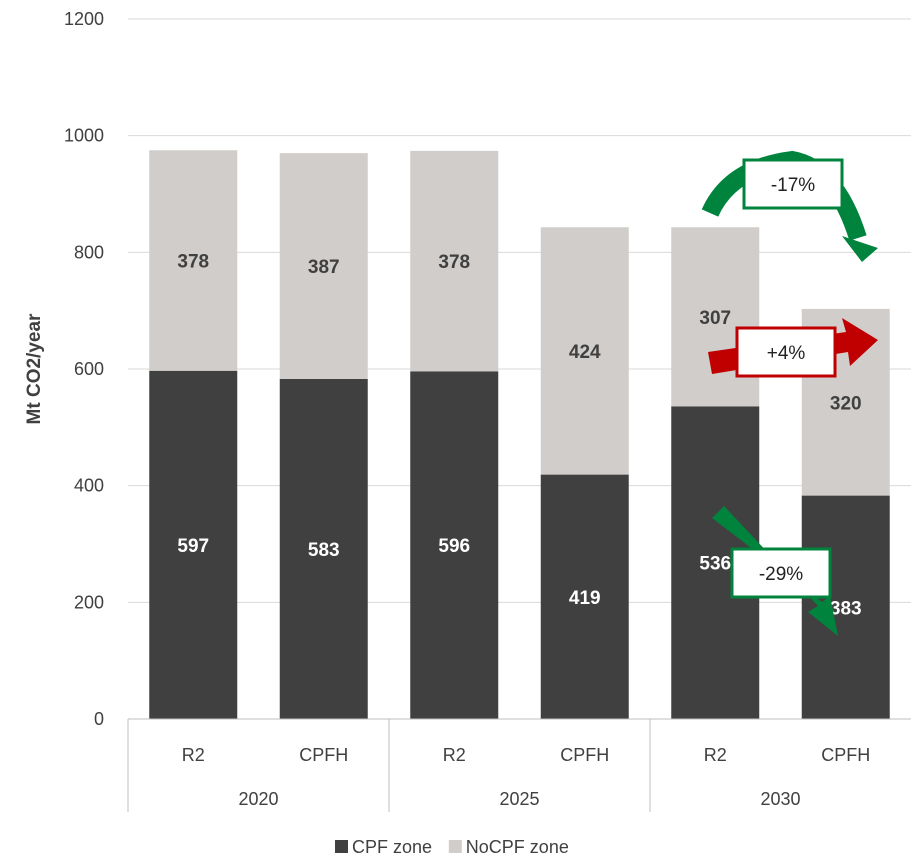  What do you see at coordinates (34, 368) in the screenshot?
I see `y-axis-label: Mt CO2/year` at bounding box center [34, 368].